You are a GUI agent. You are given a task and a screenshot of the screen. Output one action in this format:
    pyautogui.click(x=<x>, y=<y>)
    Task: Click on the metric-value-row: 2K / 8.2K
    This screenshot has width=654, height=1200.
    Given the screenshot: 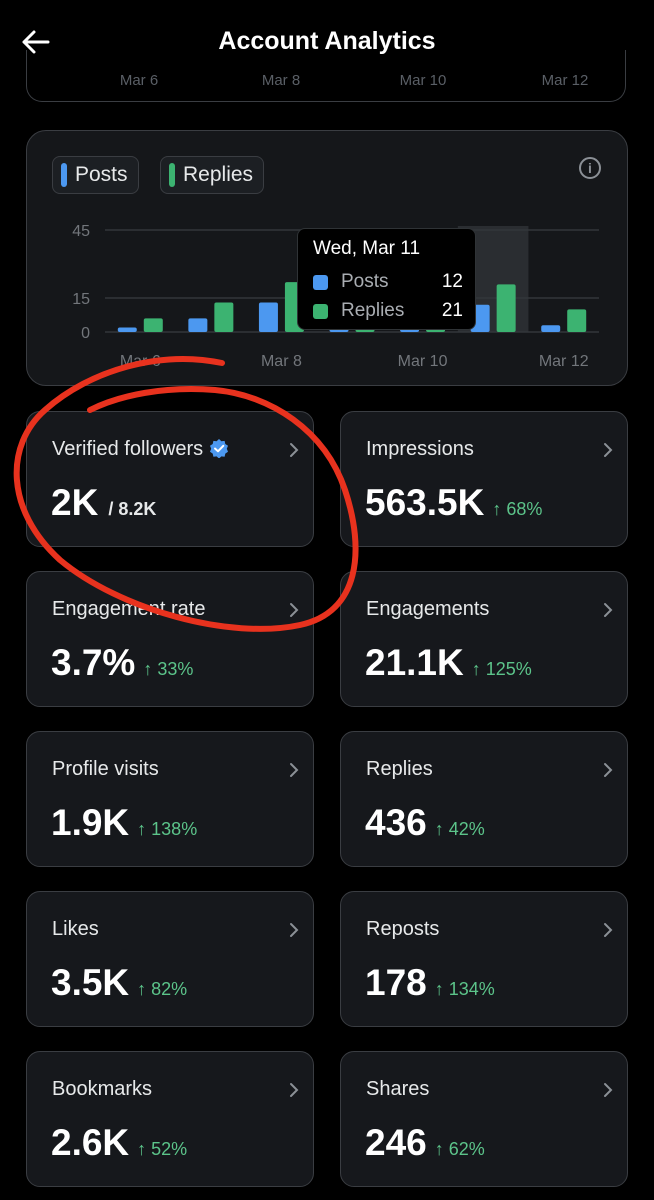 What is the action you would take?
    pyautogui.click(x=103, y=503)
    